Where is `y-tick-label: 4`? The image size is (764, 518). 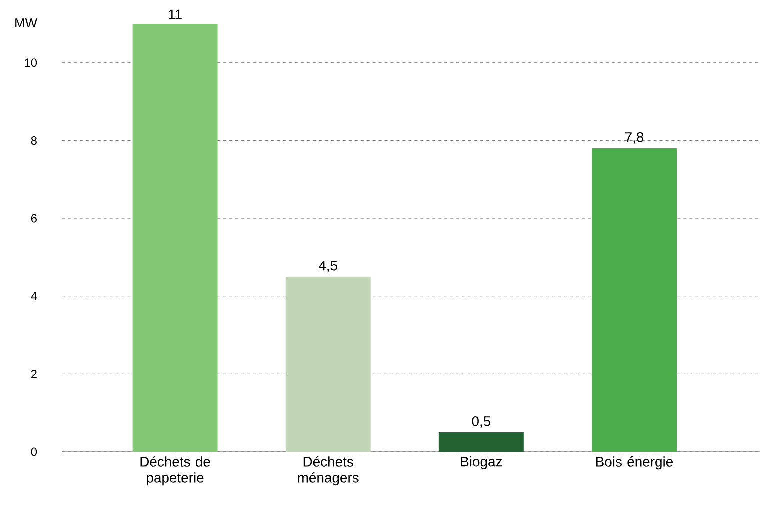
y-tick-label: 4 is located at coordinates (34, 296).